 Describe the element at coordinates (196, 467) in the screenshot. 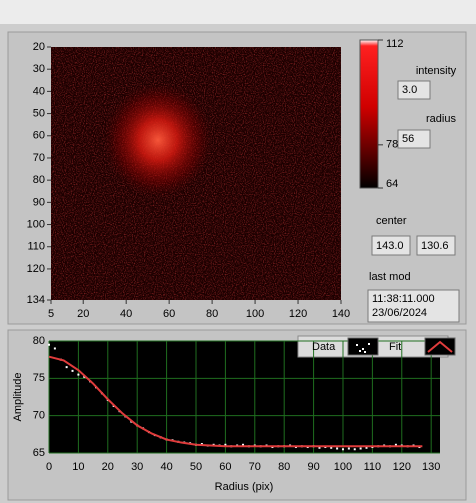

I see `x-tick-label: 50` at that location.